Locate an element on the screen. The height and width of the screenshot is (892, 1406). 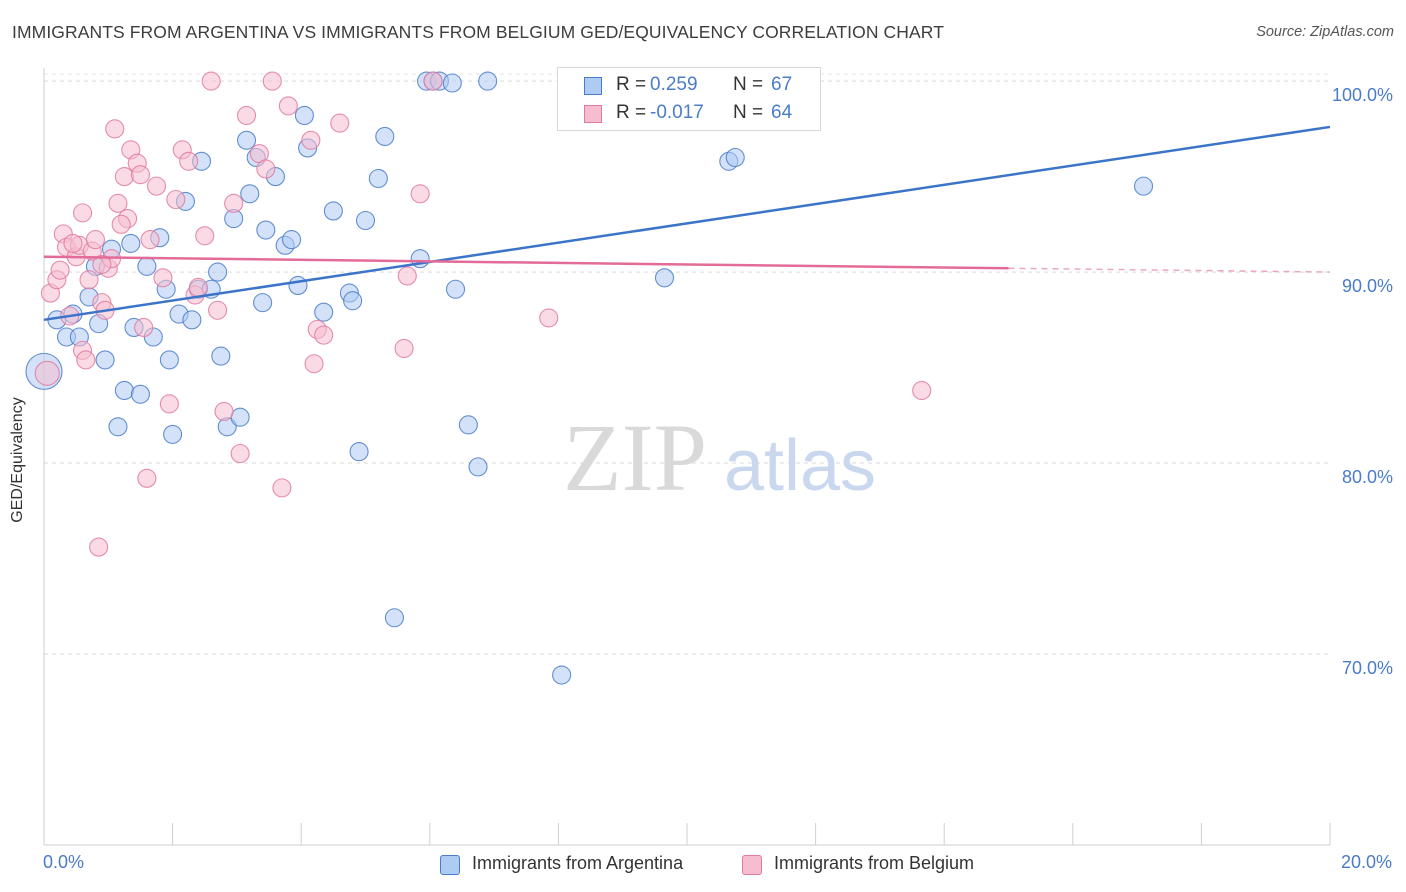
legend-swatch-argentina is located at coordinates (450, 865).